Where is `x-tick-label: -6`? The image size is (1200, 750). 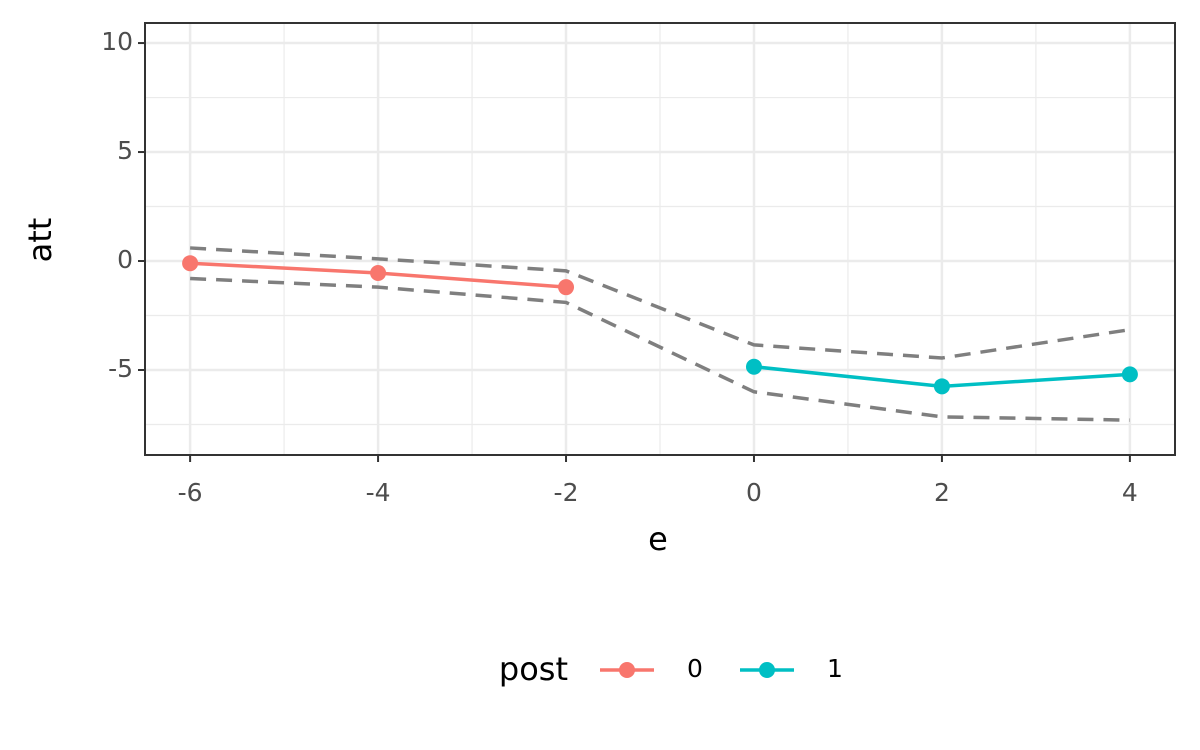
x-tick-label: -6 is located at coordinates (190, 492).